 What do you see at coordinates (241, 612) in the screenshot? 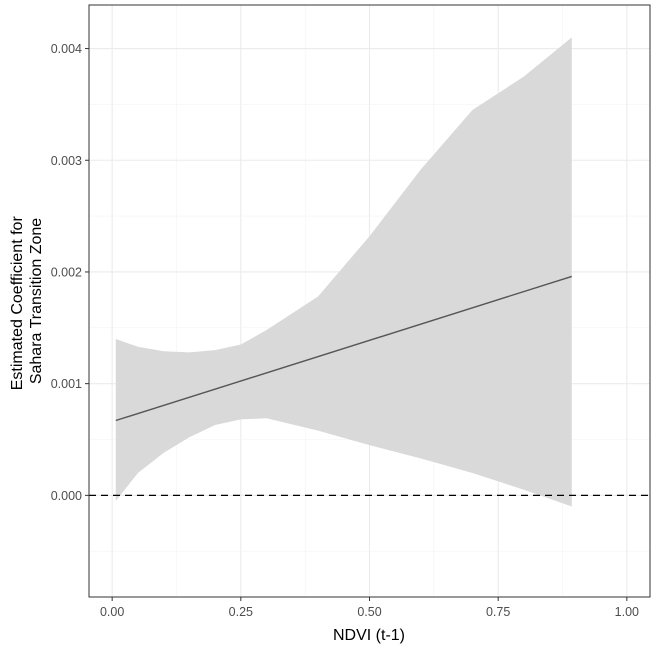
I see `x-tick-label: 0.25` at bounding box center [241, 612].